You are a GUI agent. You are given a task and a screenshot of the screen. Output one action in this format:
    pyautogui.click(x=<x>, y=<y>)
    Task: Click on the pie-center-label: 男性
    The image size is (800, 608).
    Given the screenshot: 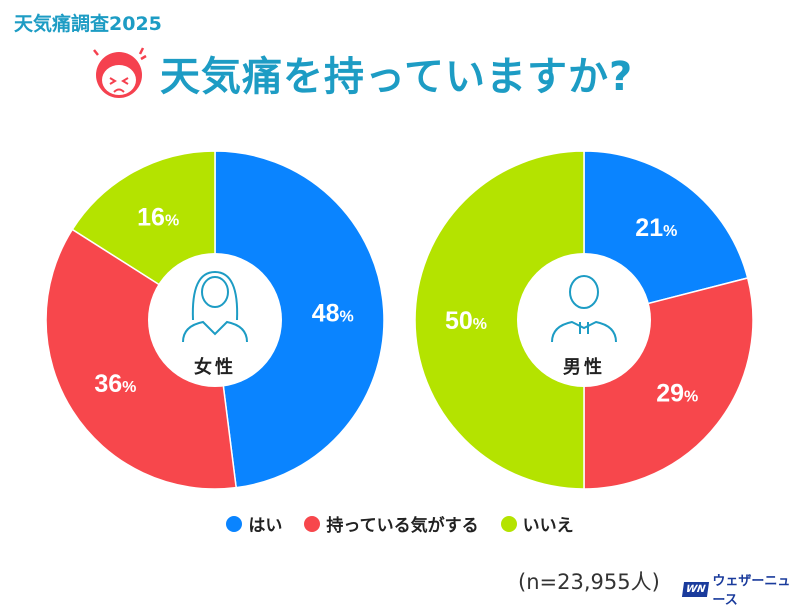 What is the action you would take?
    pyautogui.click(x=584, y=367)
    